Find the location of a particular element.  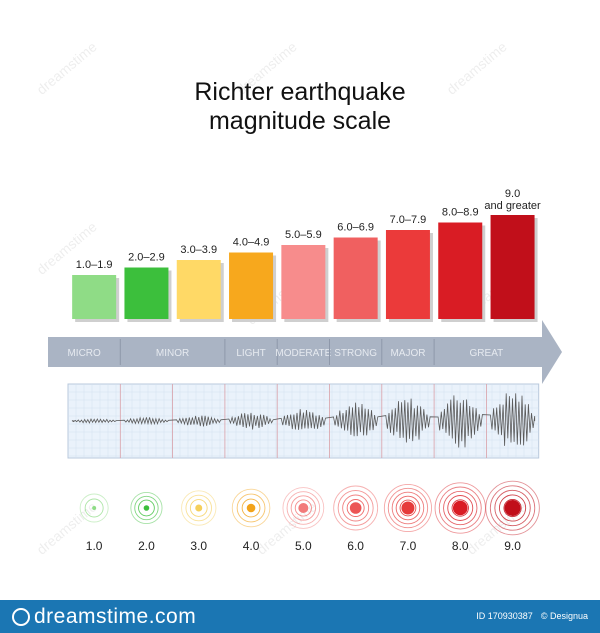

ripple-9: 9.0 is located at coordinates (512, 516).